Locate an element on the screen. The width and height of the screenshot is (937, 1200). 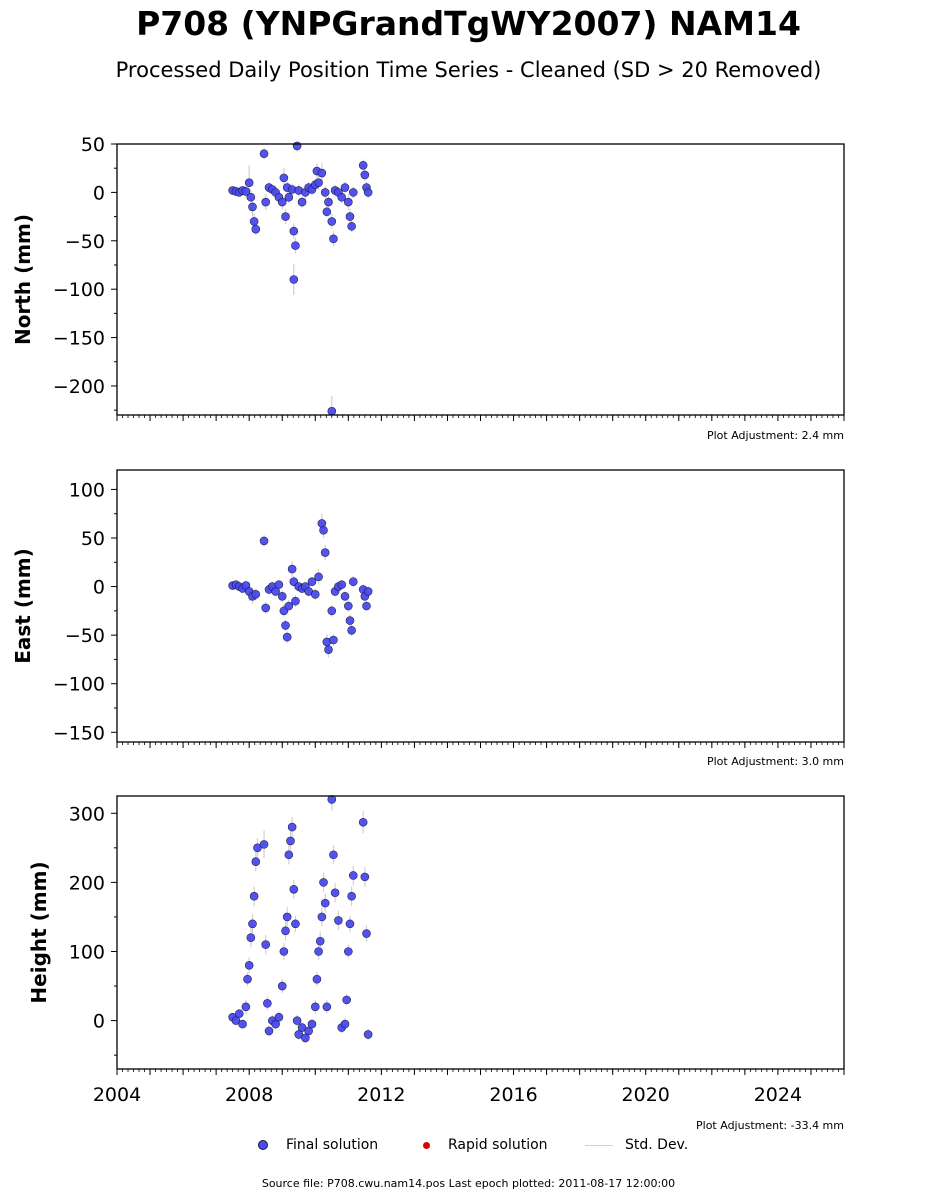
x-tick-label: 2012 is located at coordinates (381, 1095).